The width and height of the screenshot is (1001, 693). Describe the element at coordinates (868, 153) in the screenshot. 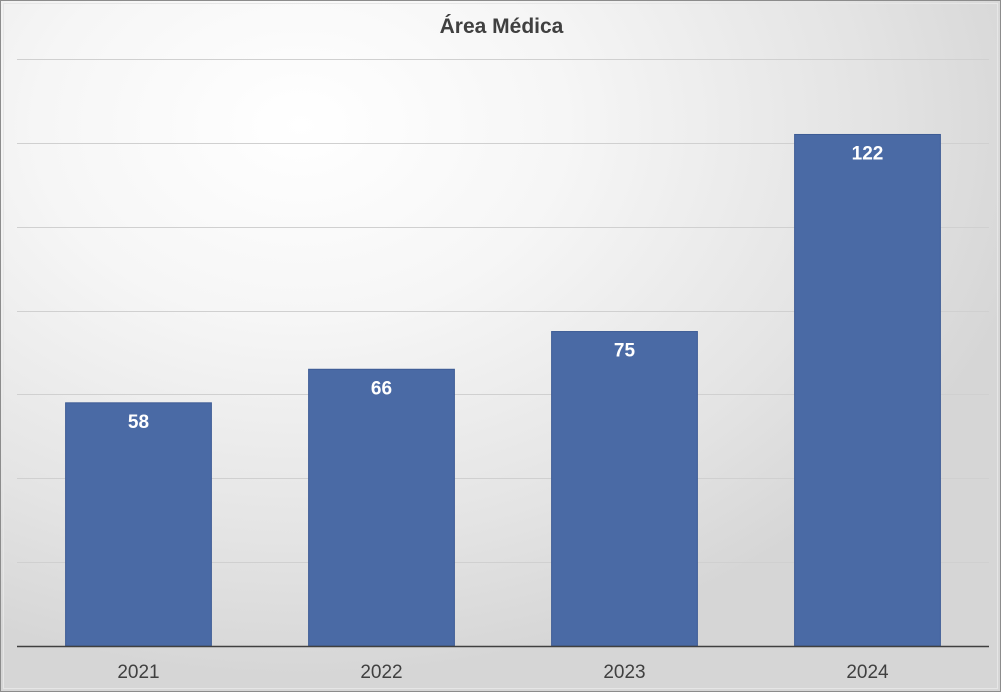

I see `data-label-2024: 122` at that location.